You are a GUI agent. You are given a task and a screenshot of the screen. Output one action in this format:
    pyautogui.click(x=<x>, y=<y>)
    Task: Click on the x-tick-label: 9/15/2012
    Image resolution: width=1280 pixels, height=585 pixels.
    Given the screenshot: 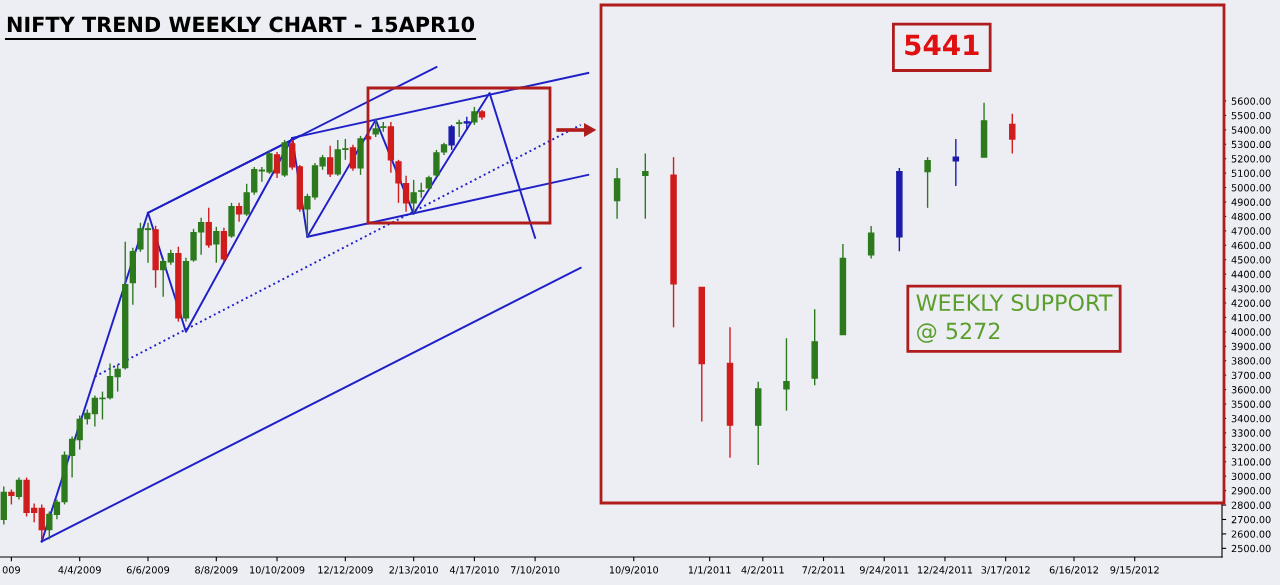 What is the action you would take?
    pyautogui.click(x=1134, y=570)
    